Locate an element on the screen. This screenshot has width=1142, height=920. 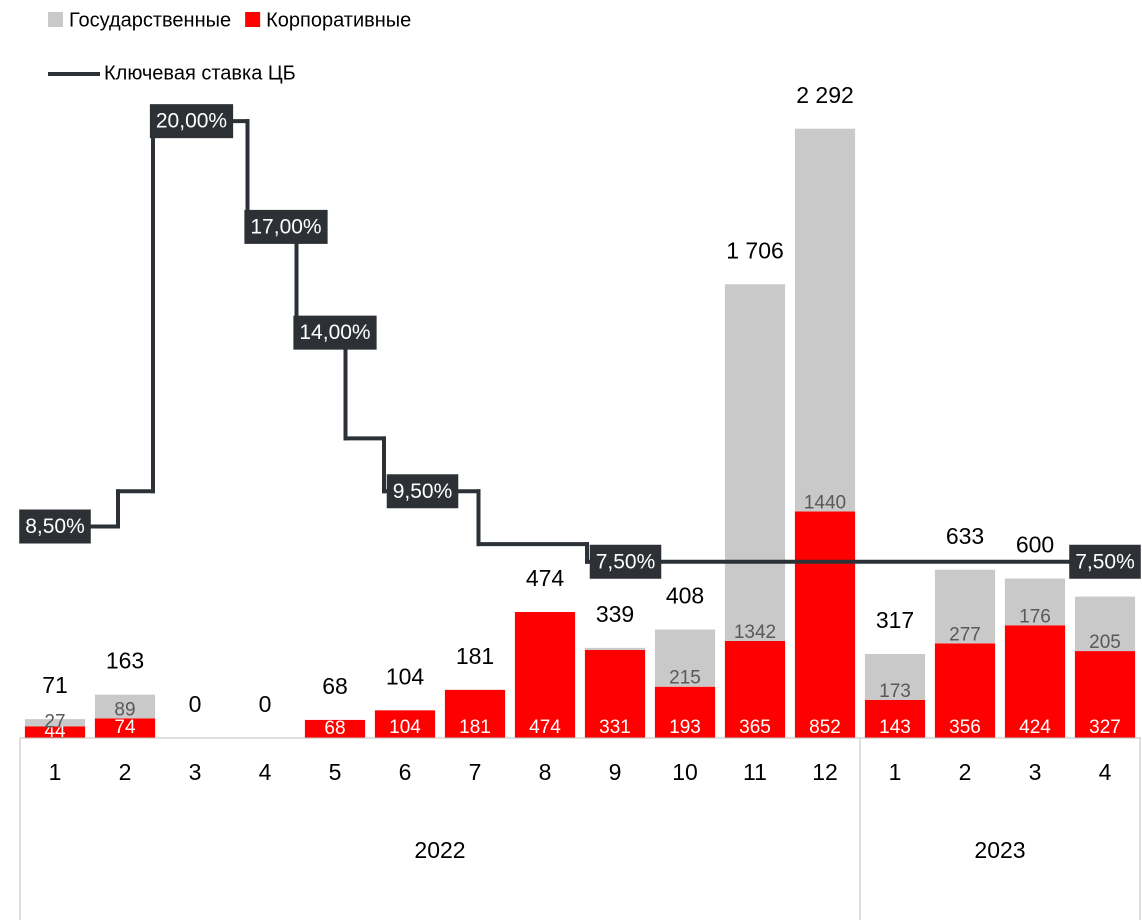
rate-label: 14,00% is located at coordinates (334, 332).